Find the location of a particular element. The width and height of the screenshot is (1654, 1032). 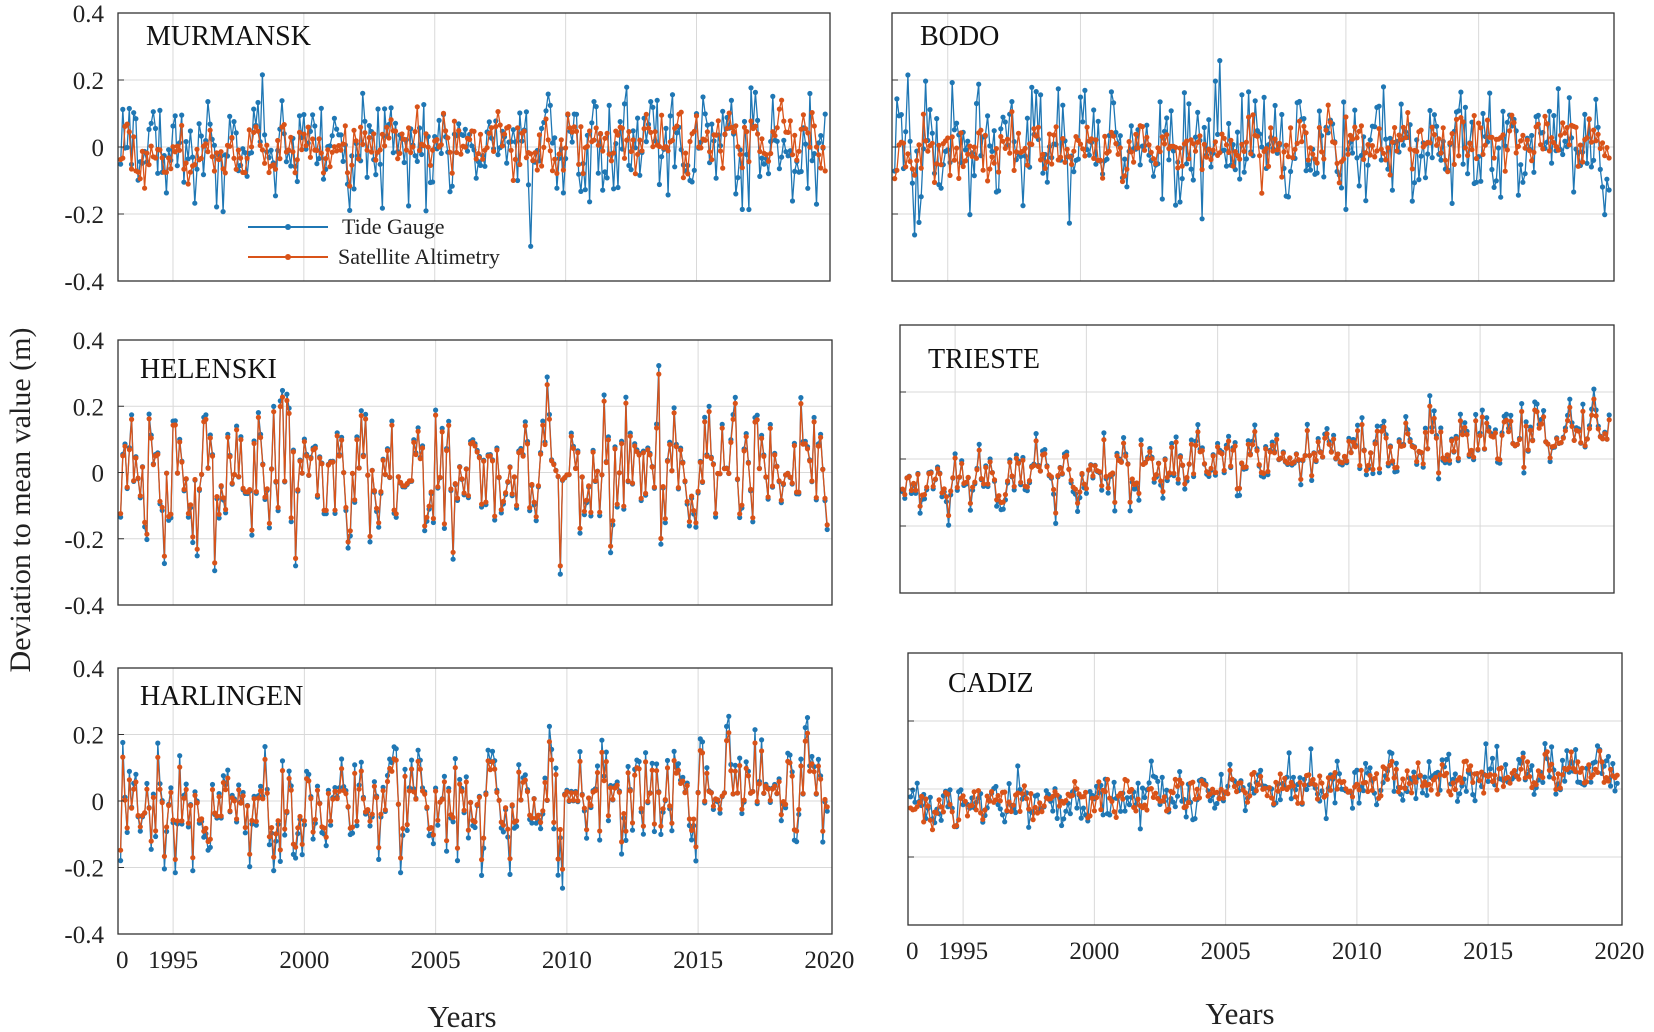

x-tick-label: 0 is located at coordinates (912, 951).